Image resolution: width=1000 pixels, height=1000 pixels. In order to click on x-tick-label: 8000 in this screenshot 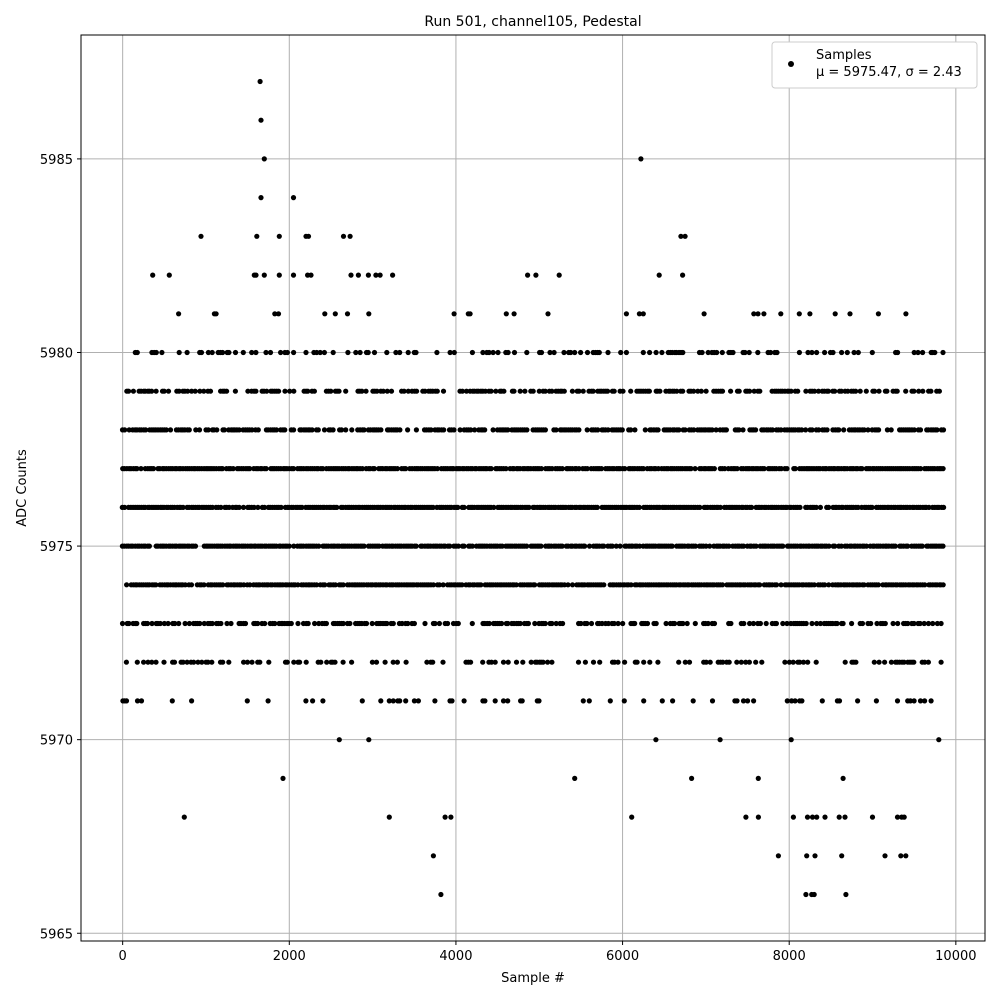, I will do `click(789, 956)`.